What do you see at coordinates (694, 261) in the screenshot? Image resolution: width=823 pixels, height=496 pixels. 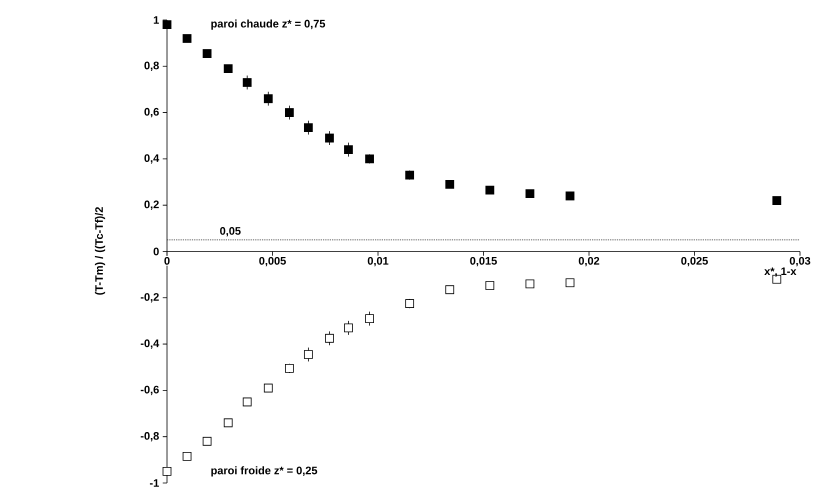 I see `x-tick-label: 0,025` at bounding box center [694, 261].